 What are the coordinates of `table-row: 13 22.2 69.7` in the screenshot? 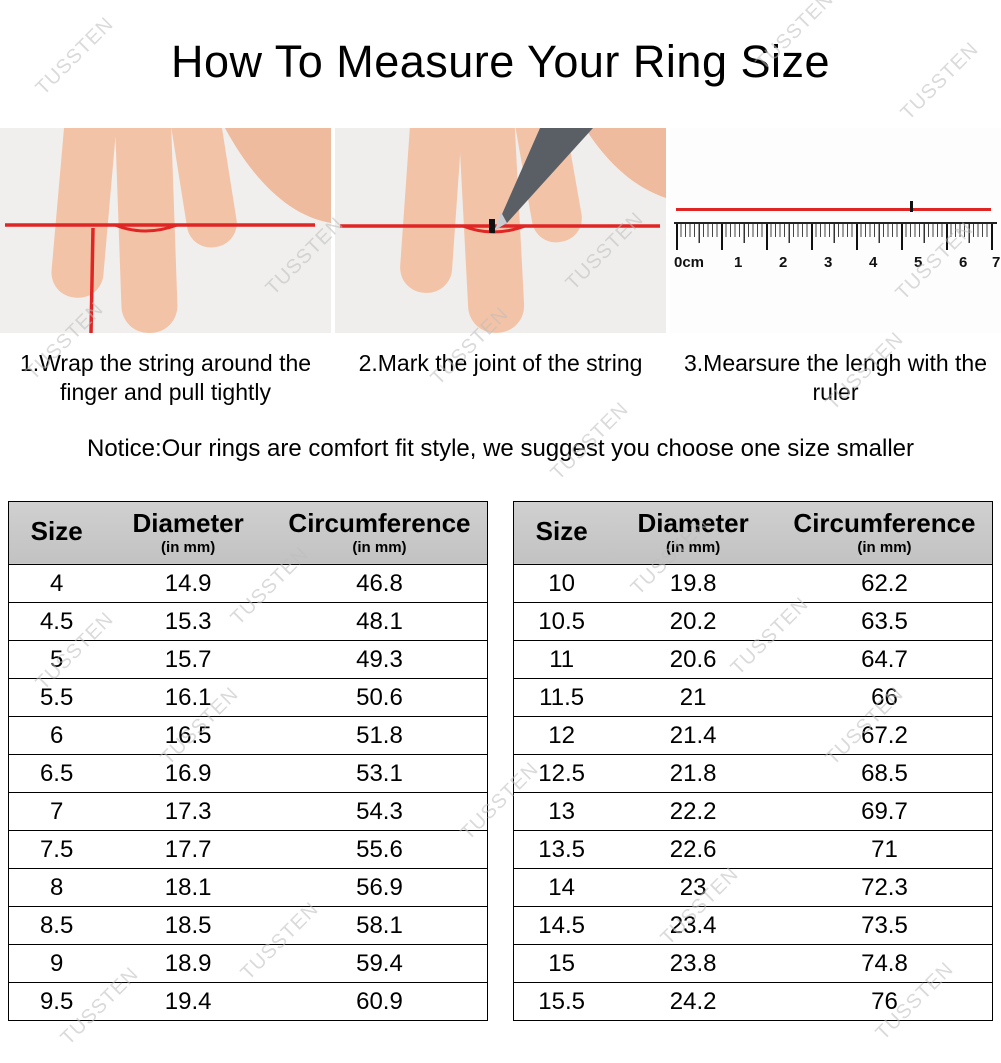 It's located at (753, 811).